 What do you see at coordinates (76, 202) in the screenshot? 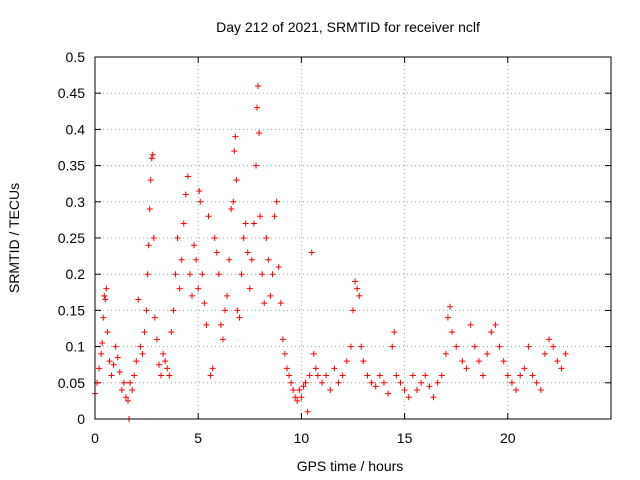
I see `y-tick-label: 0.3` at bounding box center [76, 202].